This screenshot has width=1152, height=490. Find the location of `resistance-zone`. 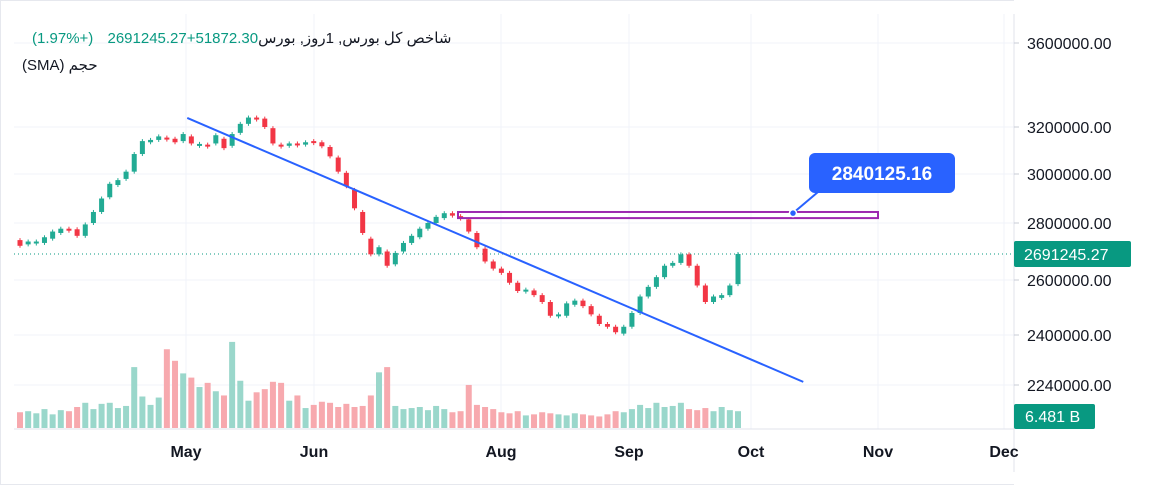

resistance-zone is located at coordinates (668, 215).